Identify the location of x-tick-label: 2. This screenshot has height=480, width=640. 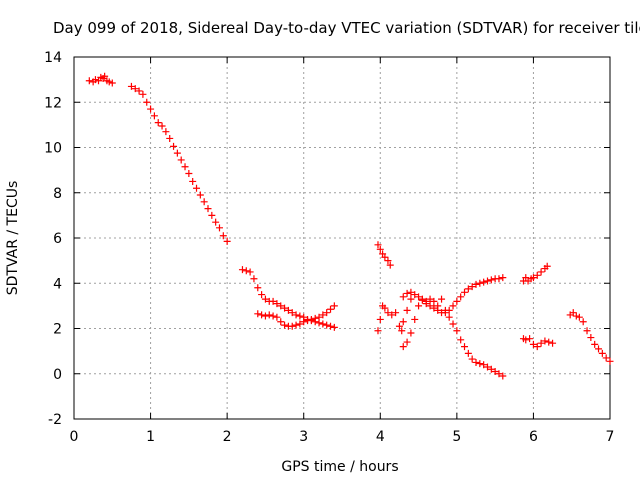
(227, 437).